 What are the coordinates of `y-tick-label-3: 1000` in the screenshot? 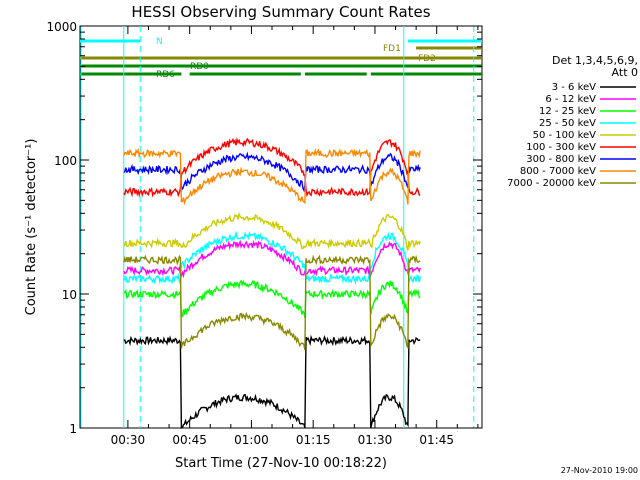 It's located at (61, 27).